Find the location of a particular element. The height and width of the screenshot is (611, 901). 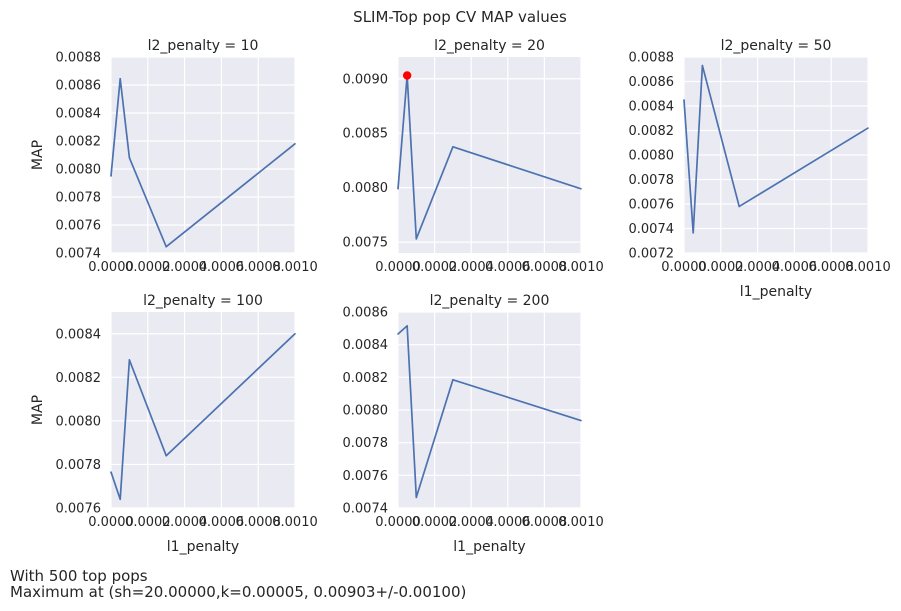

figure-title: SLIM-Top pop CV MAP values is located at coordinates (460, 17).